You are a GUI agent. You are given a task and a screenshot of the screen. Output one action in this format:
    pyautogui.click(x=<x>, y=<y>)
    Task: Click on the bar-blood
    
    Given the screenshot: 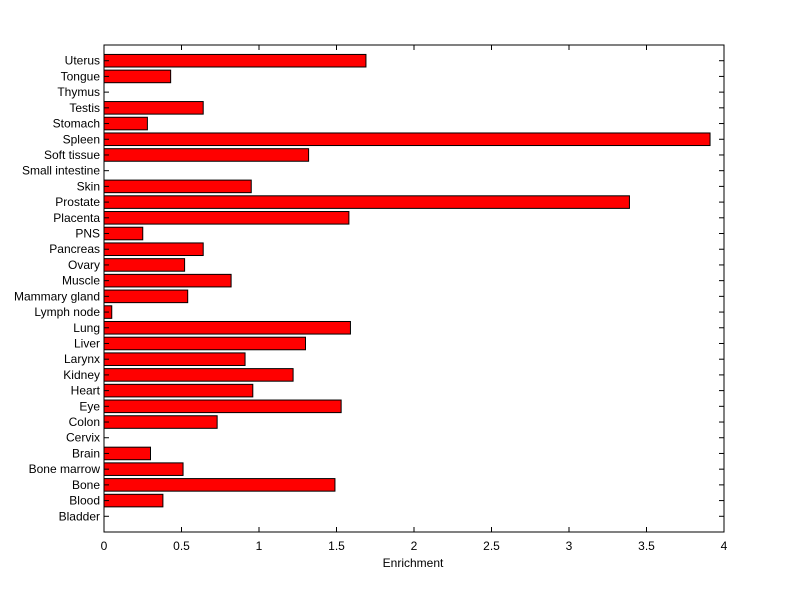 What is the action you would take?
    pyautogui.click(x=133, y=500)
    